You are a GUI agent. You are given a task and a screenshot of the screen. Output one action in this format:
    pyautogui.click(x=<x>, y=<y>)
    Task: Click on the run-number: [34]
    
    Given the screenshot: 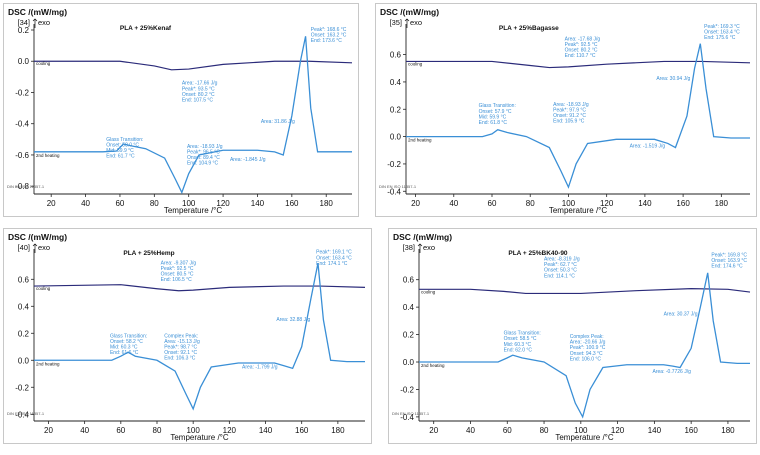 What is the action you would take?
    pyautogui.click(x=23, y=22)
    